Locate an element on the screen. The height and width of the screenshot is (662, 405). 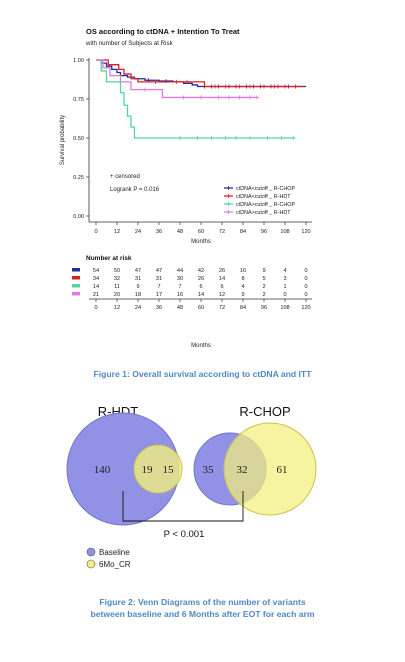
venn-rhdt-overlap-count: 19 is located at coordinates (148, 470).